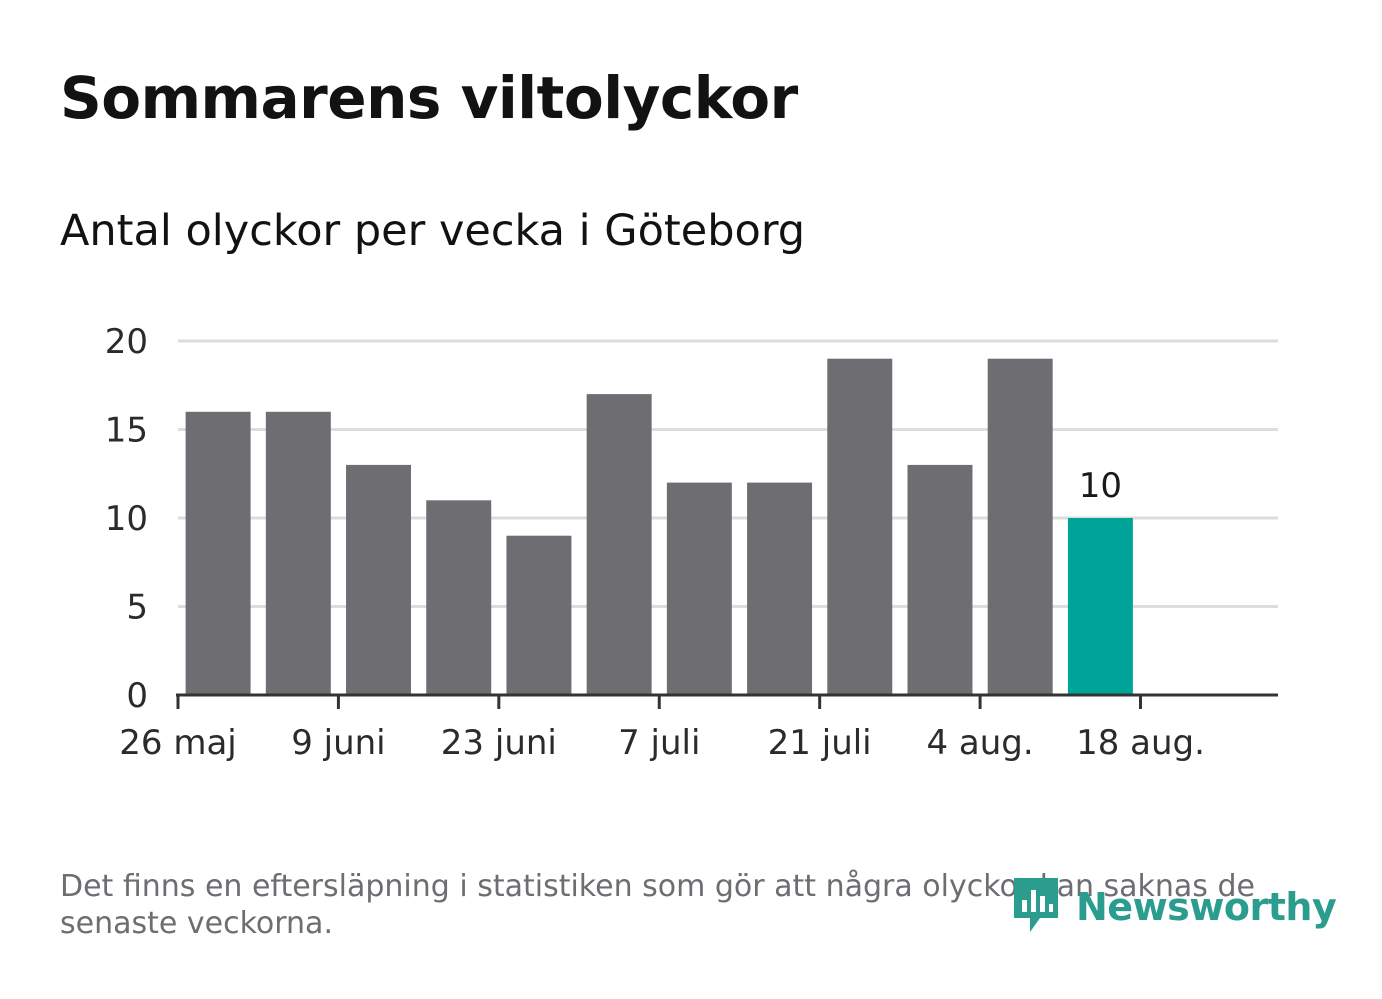  I want to click on y-tick-label: 5, so click(137, 608).